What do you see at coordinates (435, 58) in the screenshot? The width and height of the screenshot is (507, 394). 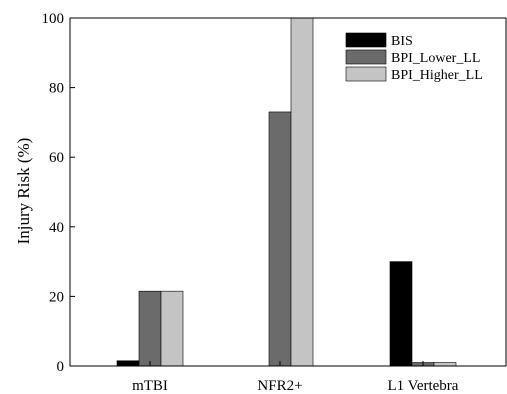 I see `legend-label: BPI_Lower_LL` at bounding box center [435, 58].